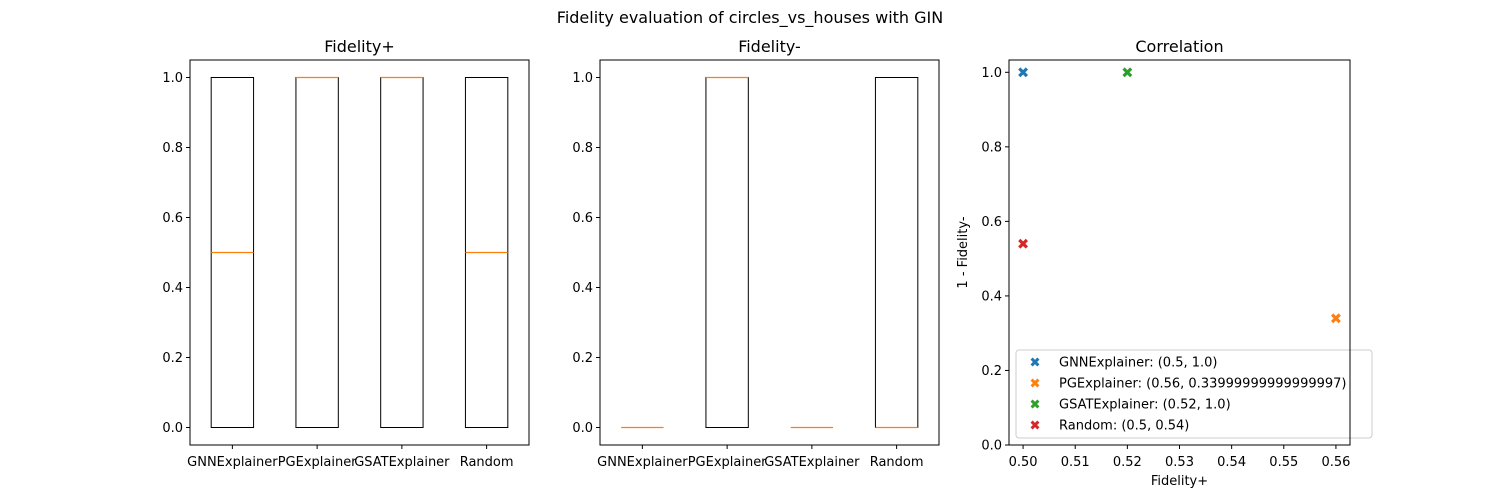  What do you see at coordinates (1127, 462) in the screenshot?
I see `x-tick-label: 0.52` at bounding box center [1127, 462].